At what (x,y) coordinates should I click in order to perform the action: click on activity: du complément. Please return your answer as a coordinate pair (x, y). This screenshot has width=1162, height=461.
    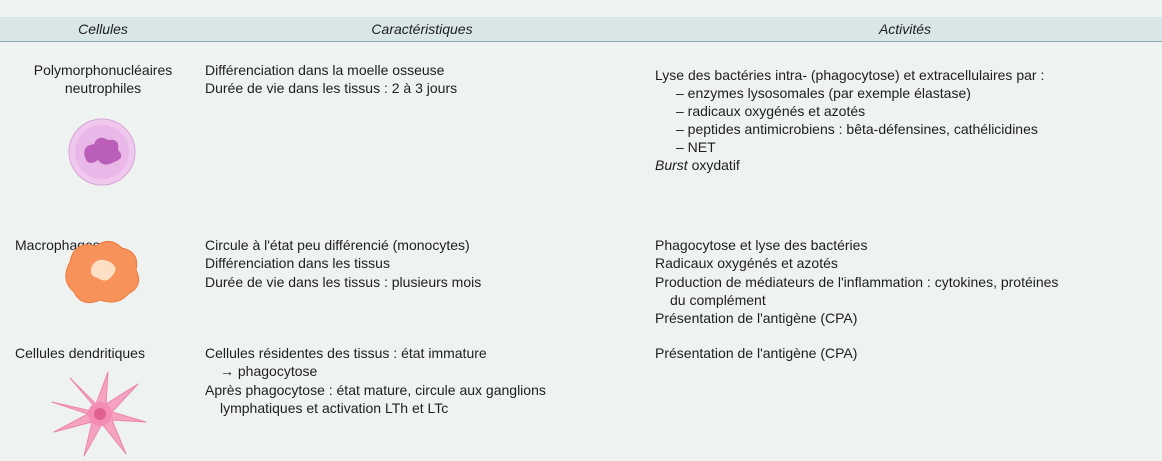
    Looking at the image, I should click on (718, 300).